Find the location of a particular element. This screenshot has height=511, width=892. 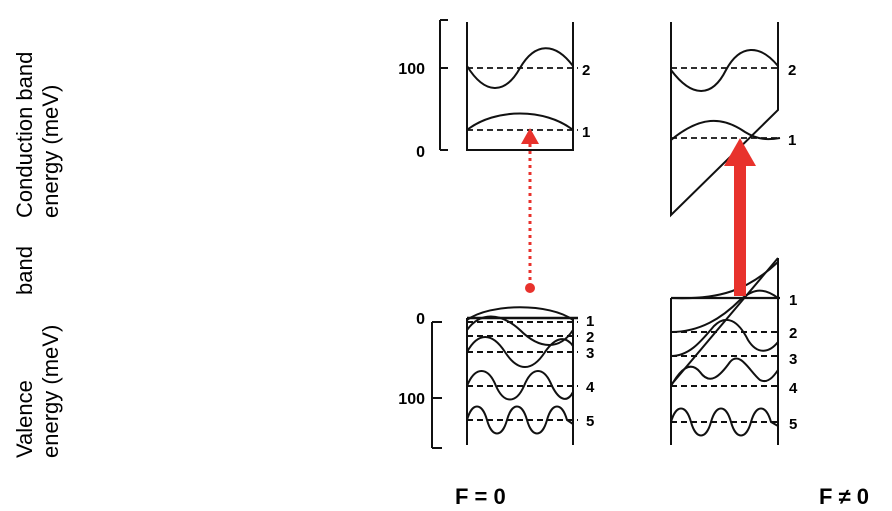

zero-field-valence-well is located at coordinates (522, 375).